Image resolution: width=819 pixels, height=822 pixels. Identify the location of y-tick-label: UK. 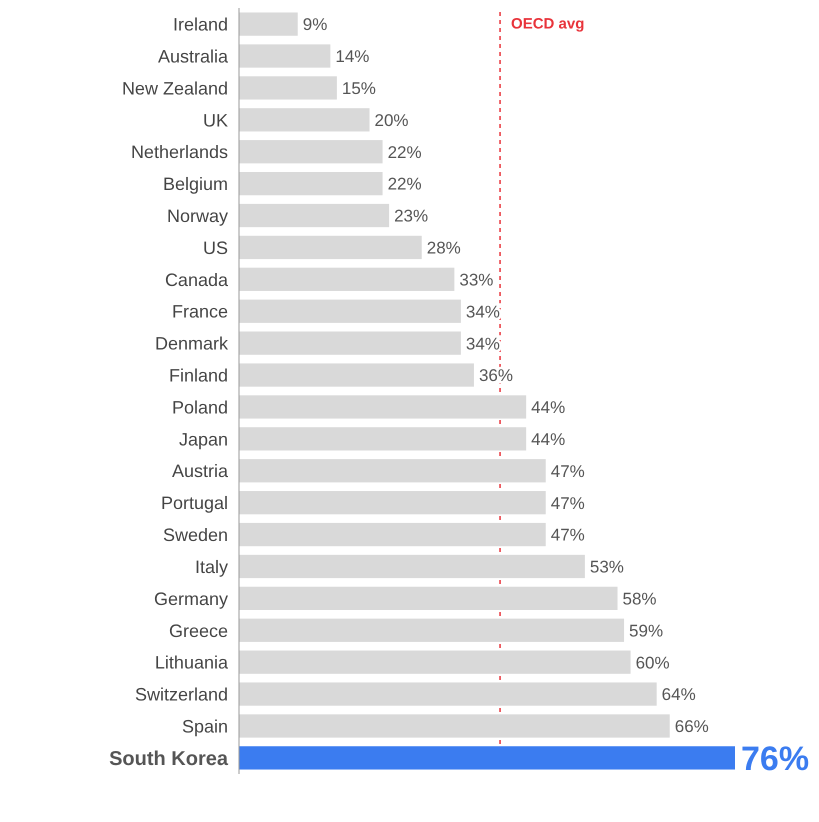
(215, 120).